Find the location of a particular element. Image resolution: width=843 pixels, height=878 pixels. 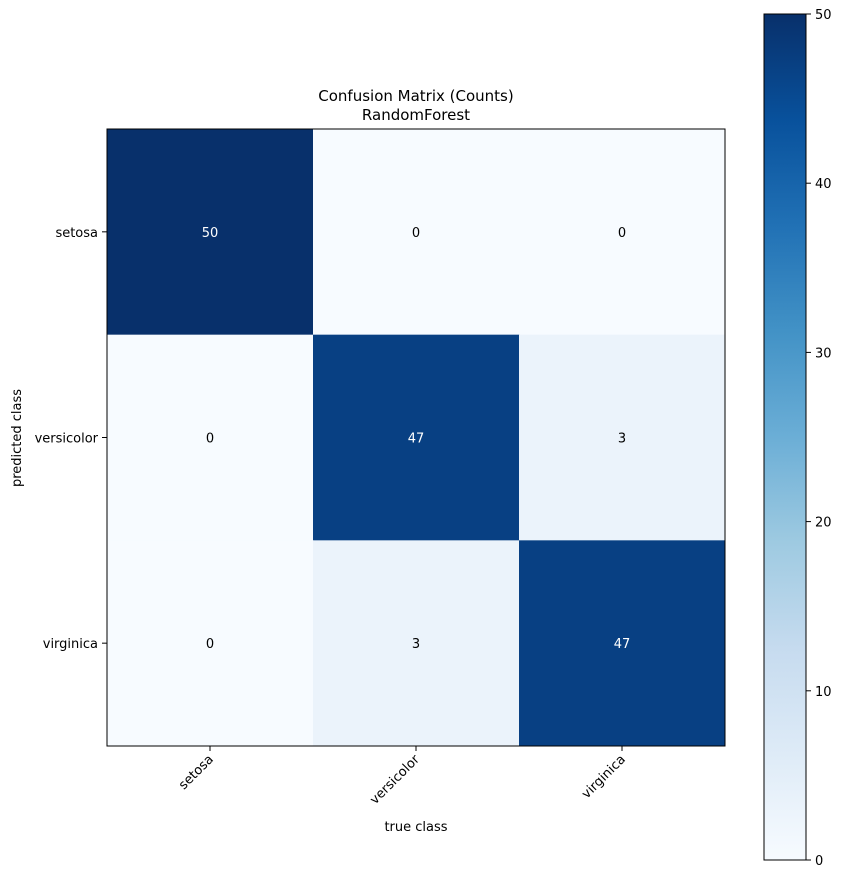

chart-title-line2: RandomForest is located at coordinates (416, 115).